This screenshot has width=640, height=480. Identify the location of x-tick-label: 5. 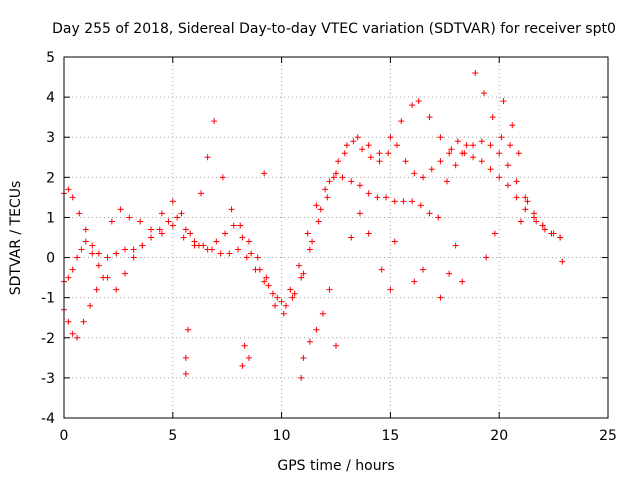
(172, 436).